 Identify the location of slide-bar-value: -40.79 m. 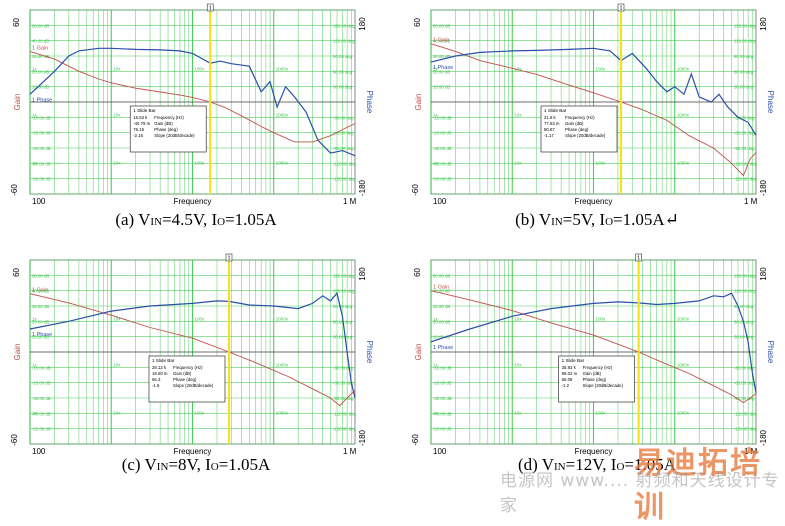
(141, 123).